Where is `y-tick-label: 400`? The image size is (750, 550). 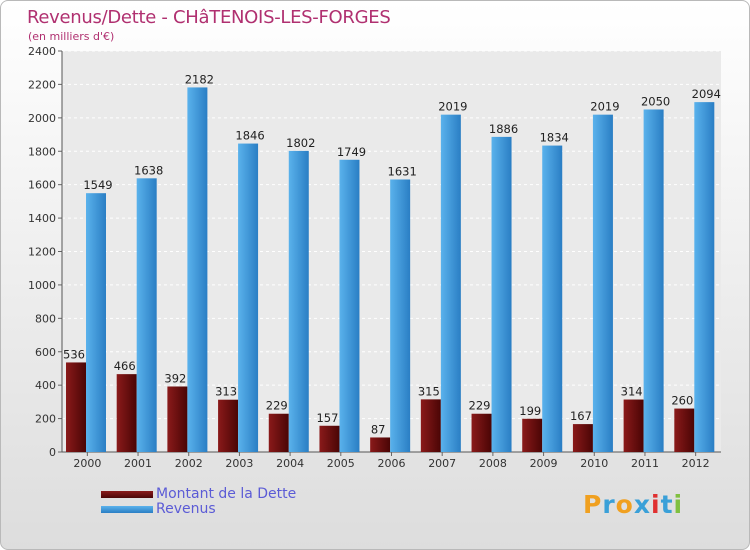 y-tick-label: 400 is located at coordinates (45, 385).